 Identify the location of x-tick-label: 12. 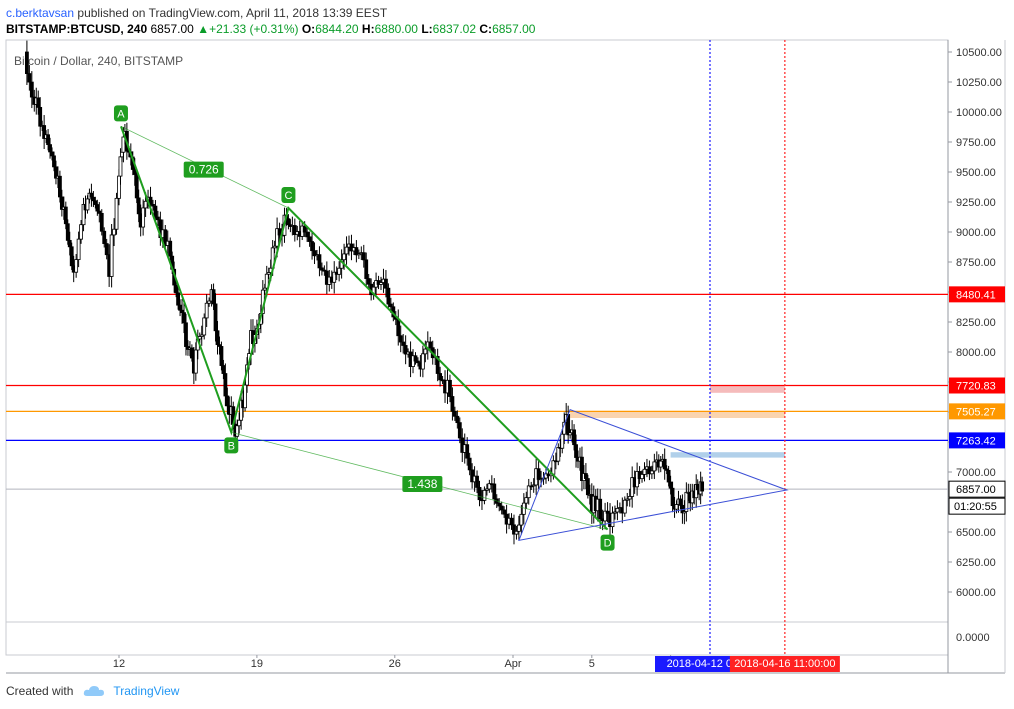
(119, 664).